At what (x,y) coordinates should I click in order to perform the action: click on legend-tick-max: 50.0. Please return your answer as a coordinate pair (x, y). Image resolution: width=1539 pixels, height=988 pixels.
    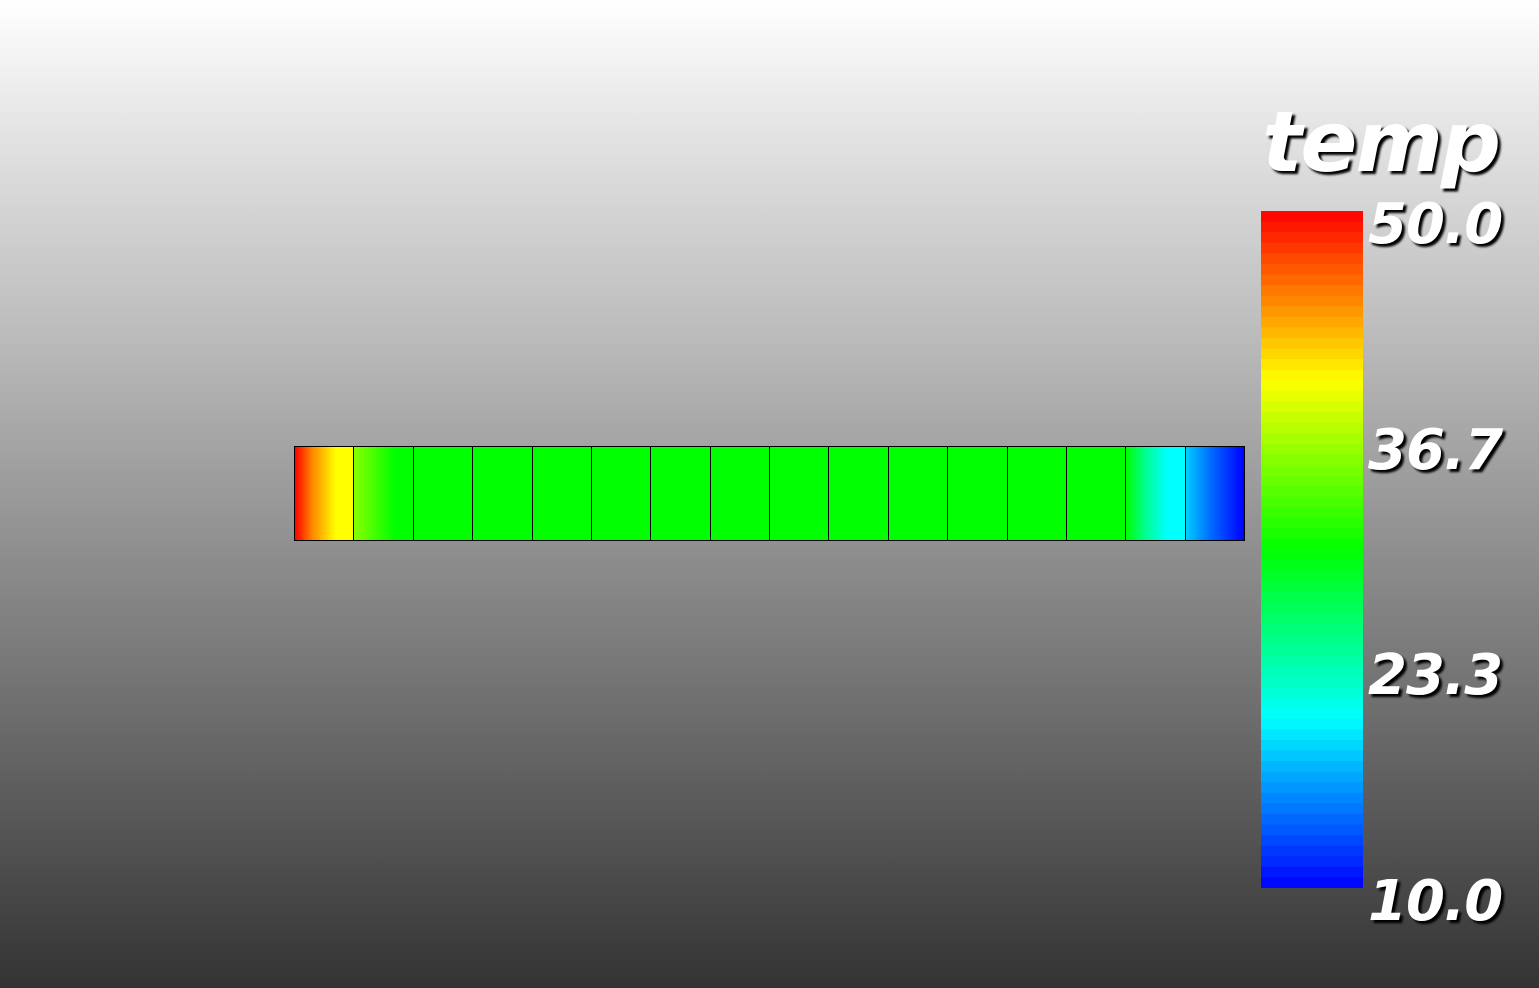
    Looking at the image, I should click on (1435, 224).